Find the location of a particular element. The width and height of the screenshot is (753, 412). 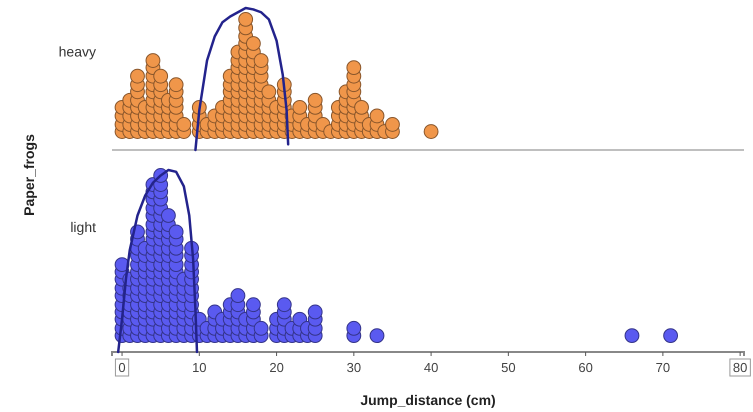

text: light is located at coordinates (83, 226).